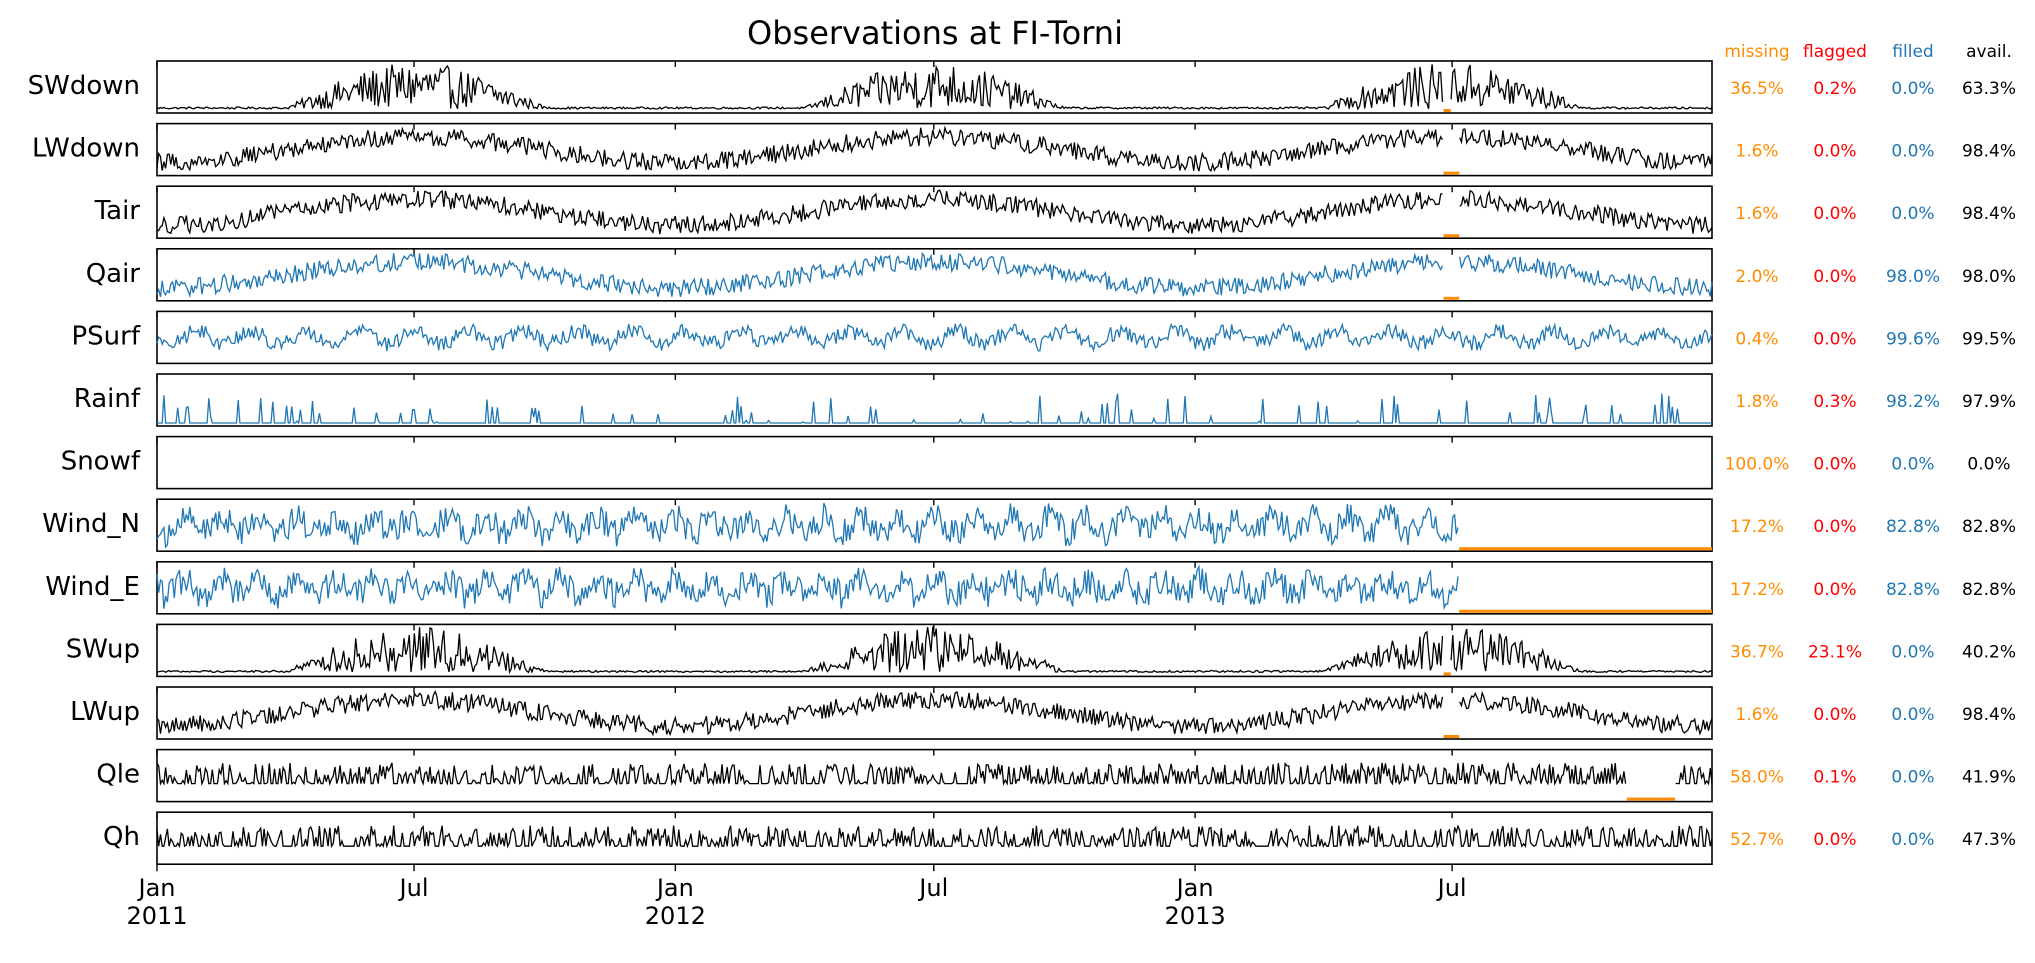 Image resolution: width=2035 pixels, height=963 pixels. I want to click on variable-label: SWdown, so click(84, 86).